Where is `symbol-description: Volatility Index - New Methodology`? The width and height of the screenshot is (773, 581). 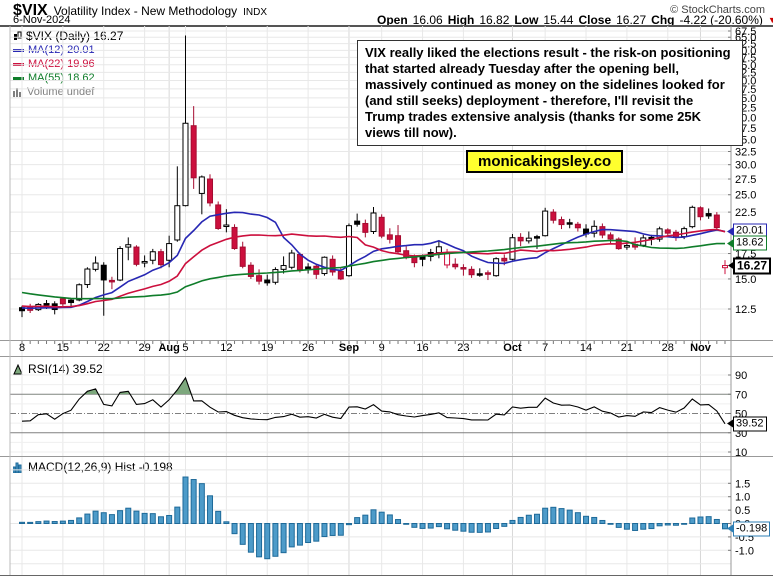
symbol-description: Volatility Index - New Methodology is located at coordinates (145, 11).